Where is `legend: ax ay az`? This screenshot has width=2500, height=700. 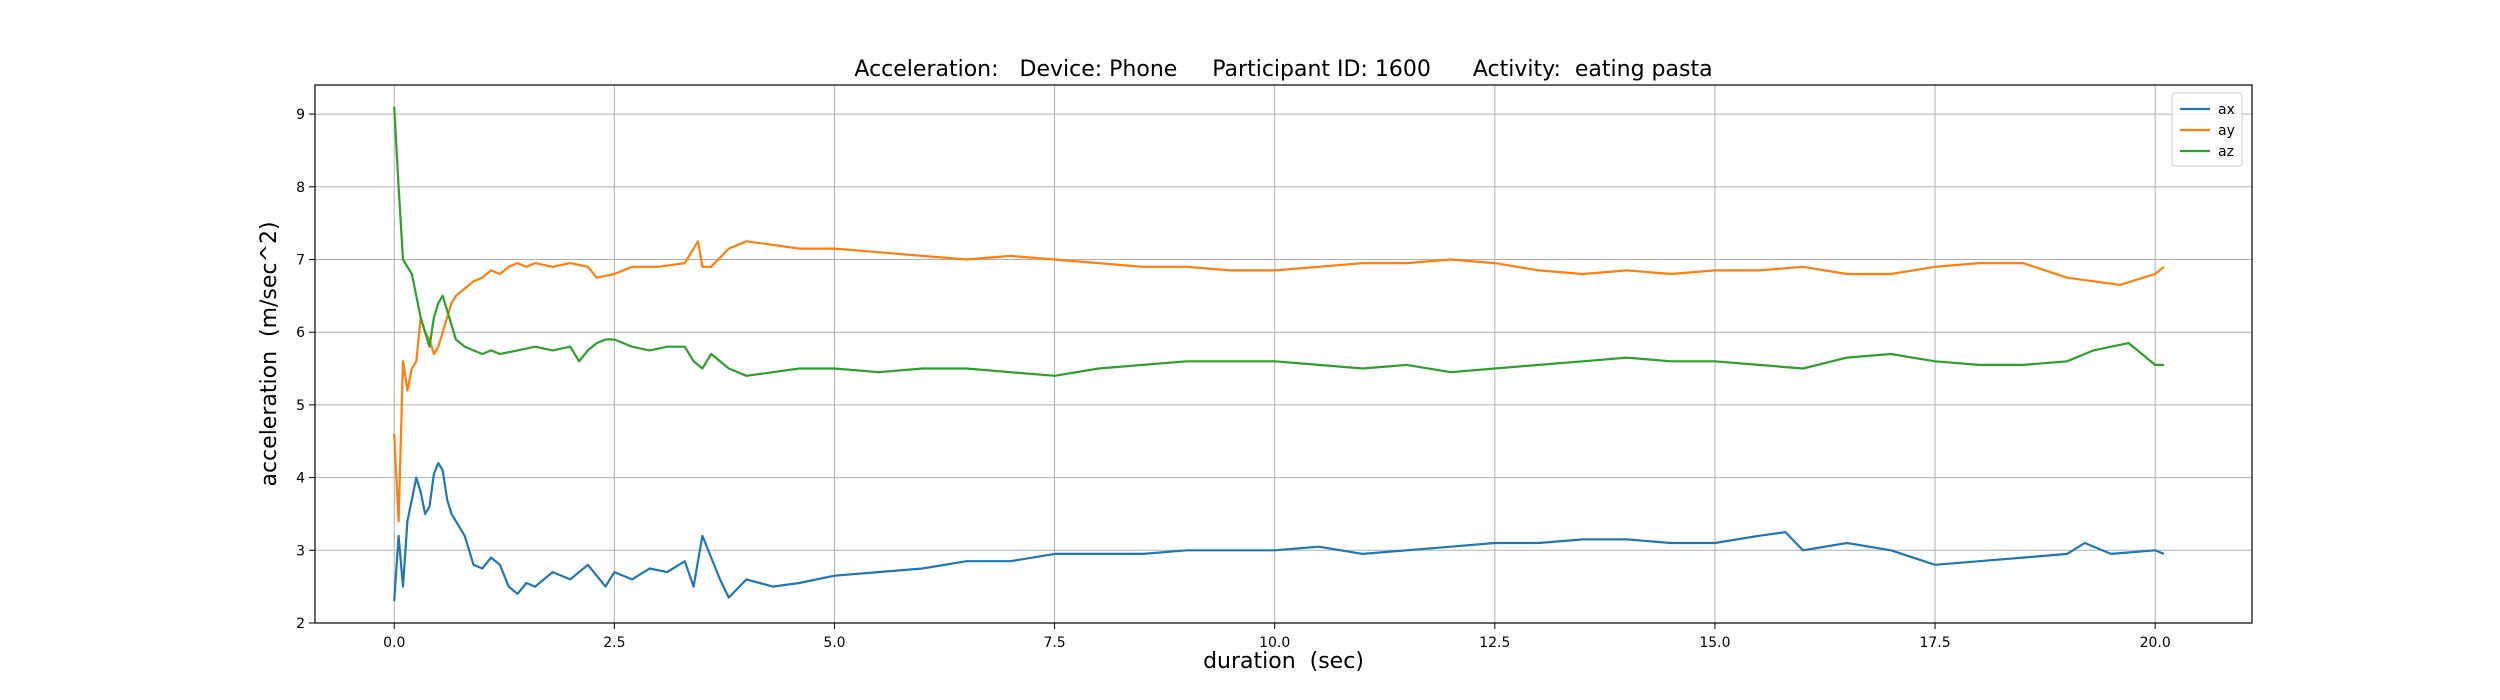 legend: ax ay az is located at coordinates (2207, 129).